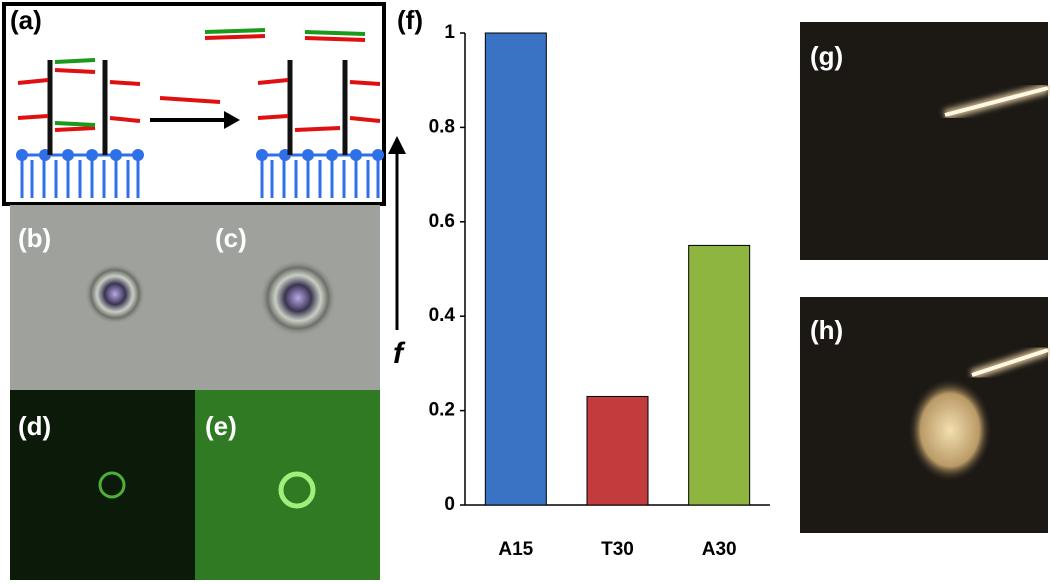  Describe the element at coordinates (399, 353) in the screenshot. I see `y-axis-label: f` at that location.